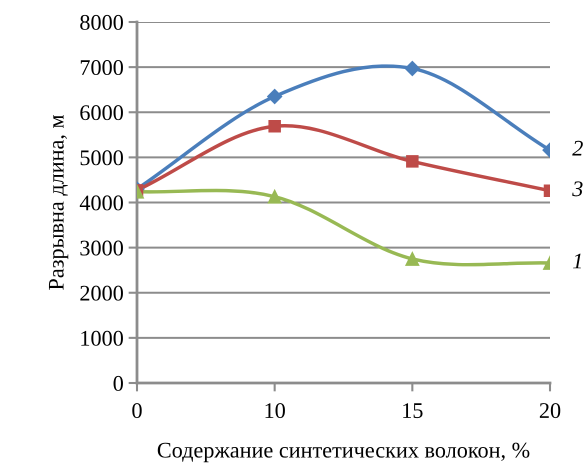  What do you see at coordinates (101, 202) in the screenshot?
I see `y-tick-label: 4000` at bounding box center [101, 202].